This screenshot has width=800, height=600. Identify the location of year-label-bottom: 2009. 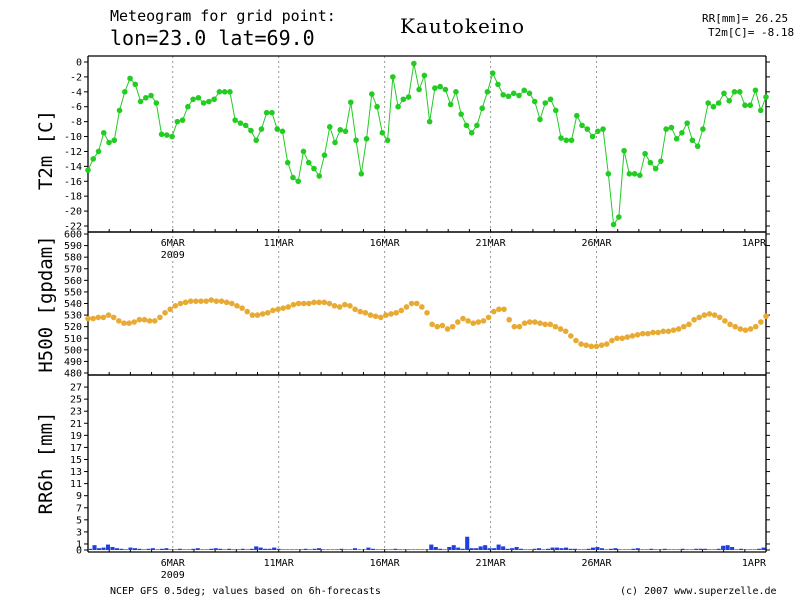
(173, 575).